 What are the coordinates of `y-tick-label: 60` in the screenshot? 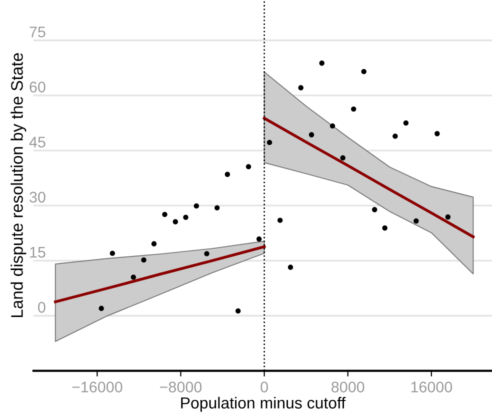 It's located at (38, 87).